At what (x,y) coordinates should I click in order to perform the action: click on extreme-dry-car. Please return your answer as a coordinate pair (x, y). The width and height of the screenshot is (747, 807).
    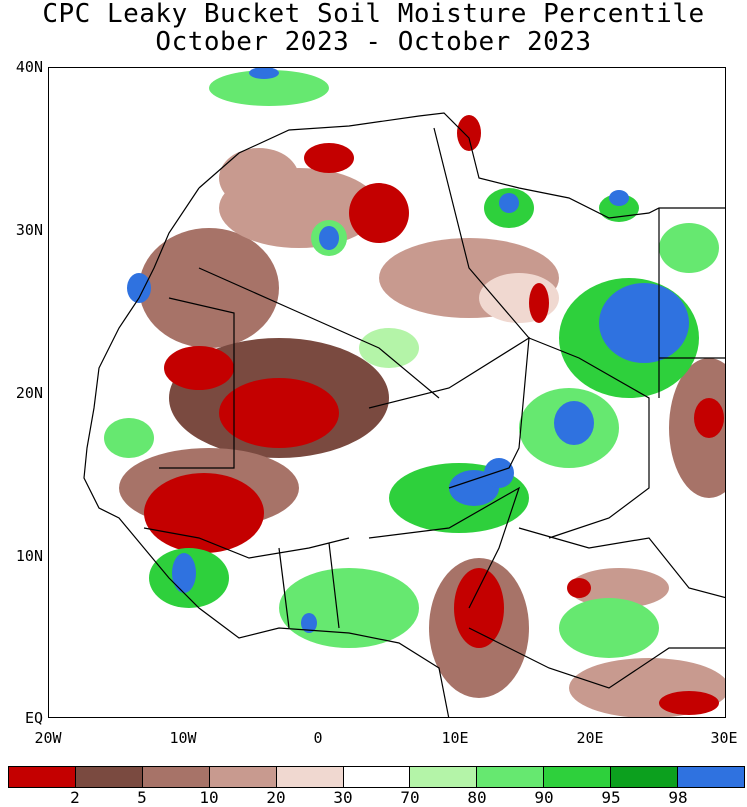
    Looking at the image, I should click on (579, 588).